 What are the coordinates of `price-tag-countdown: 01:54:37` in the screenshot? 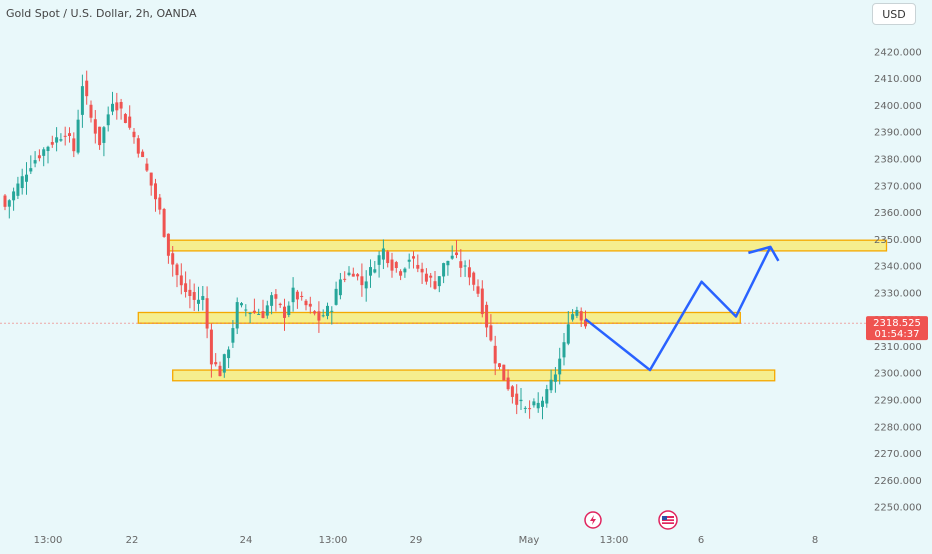 It's located at (897, 334).